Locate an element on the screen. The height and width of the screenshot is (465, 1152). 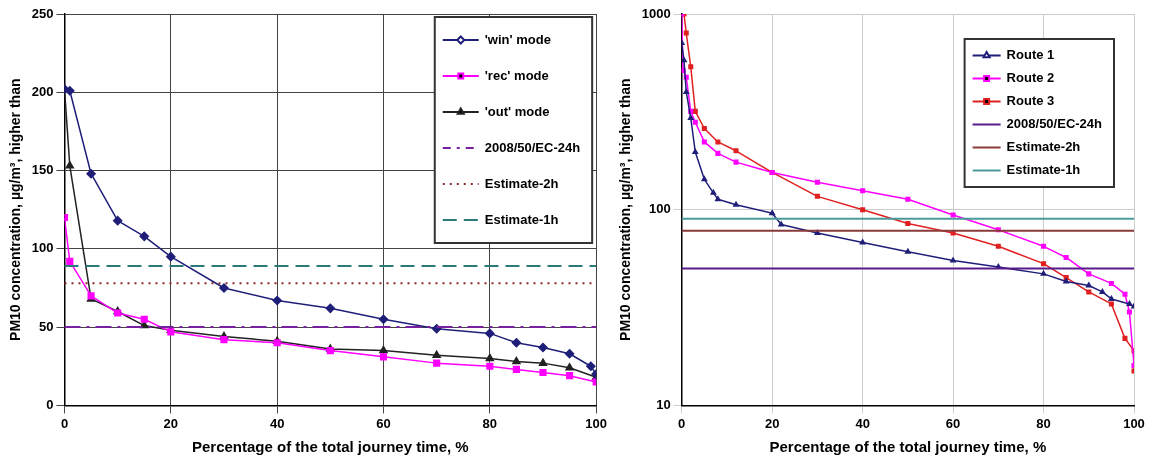
legend-label: 'out' mode is located at coordinates (517, 111).